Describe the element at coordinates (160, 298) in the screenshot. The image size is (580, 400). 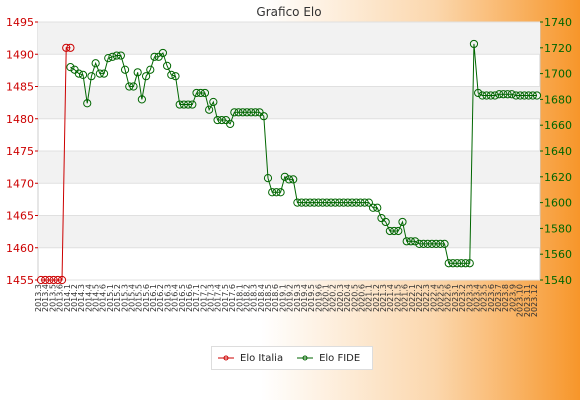
I see `x-tick-label: 2016.2` at that location.